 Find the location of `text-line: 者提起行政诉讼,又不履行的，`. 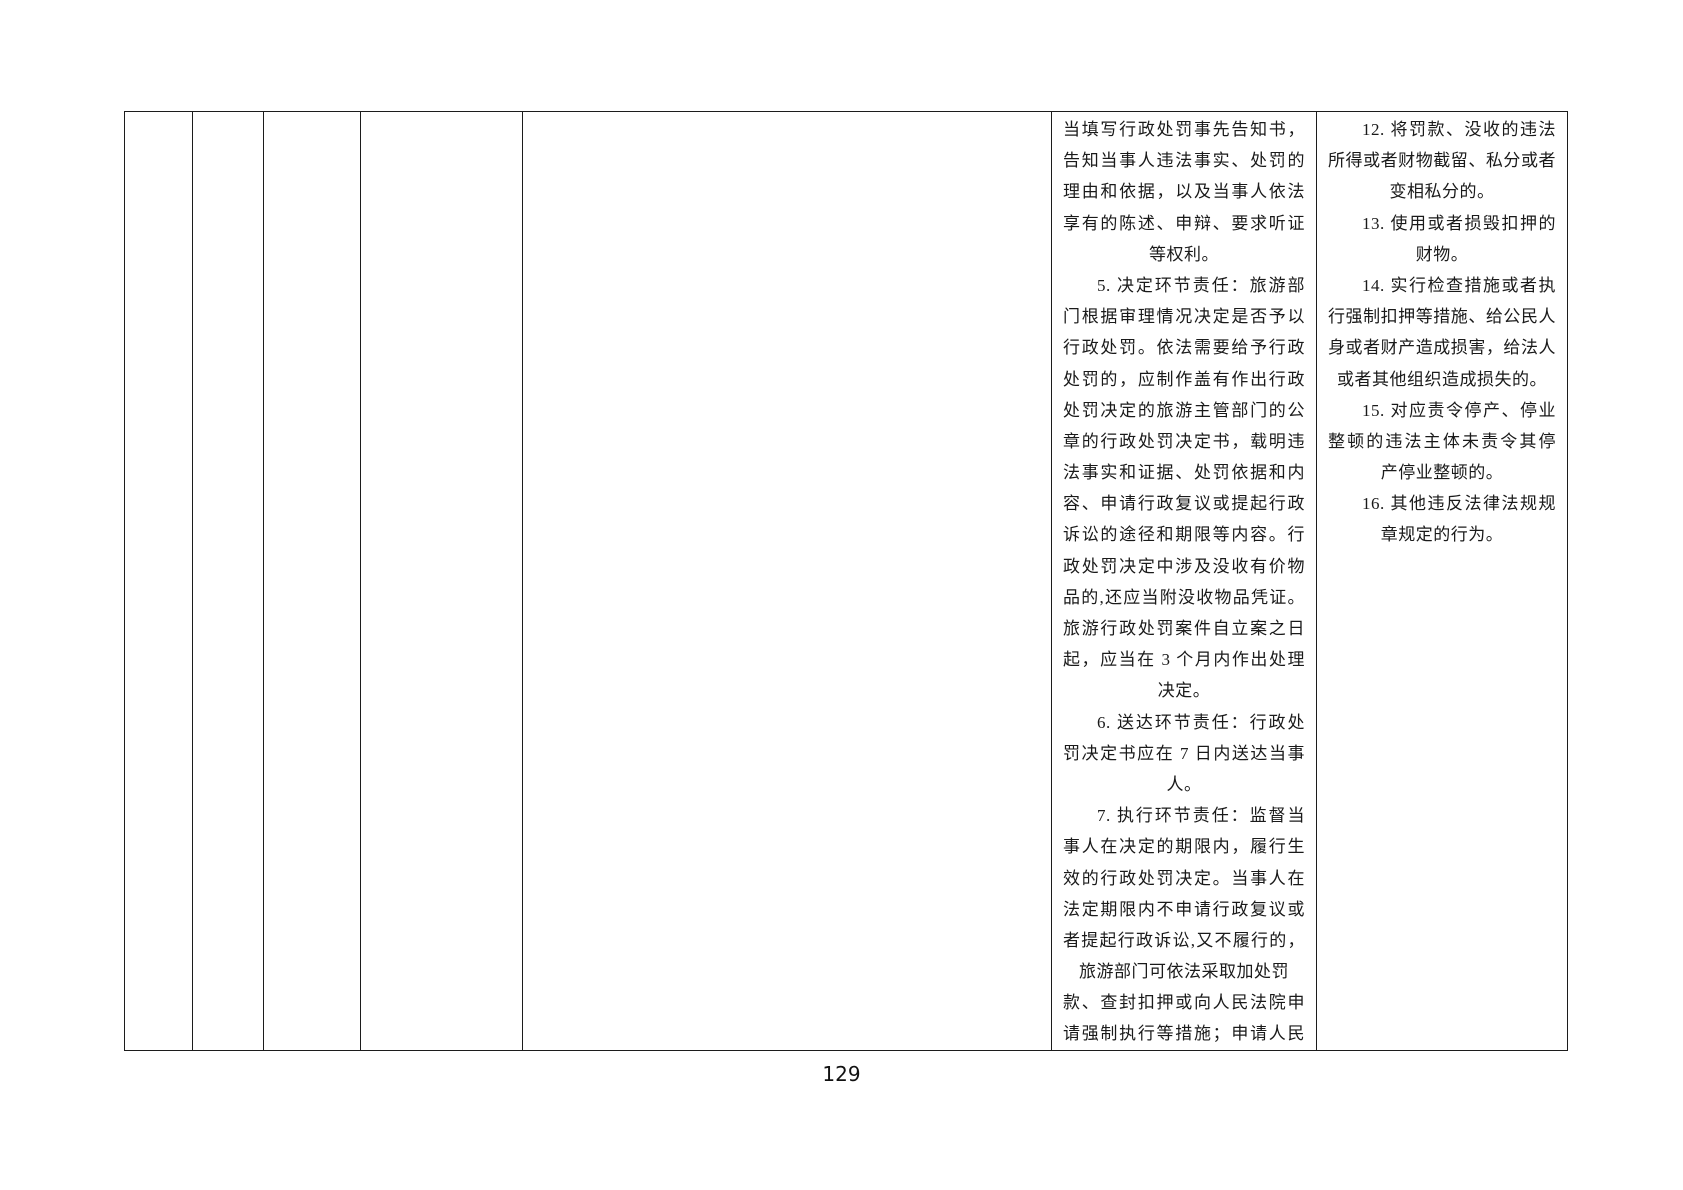

text-line: 者提起行政诉讼,又不履行的， is located at coordinates (1184, 940).